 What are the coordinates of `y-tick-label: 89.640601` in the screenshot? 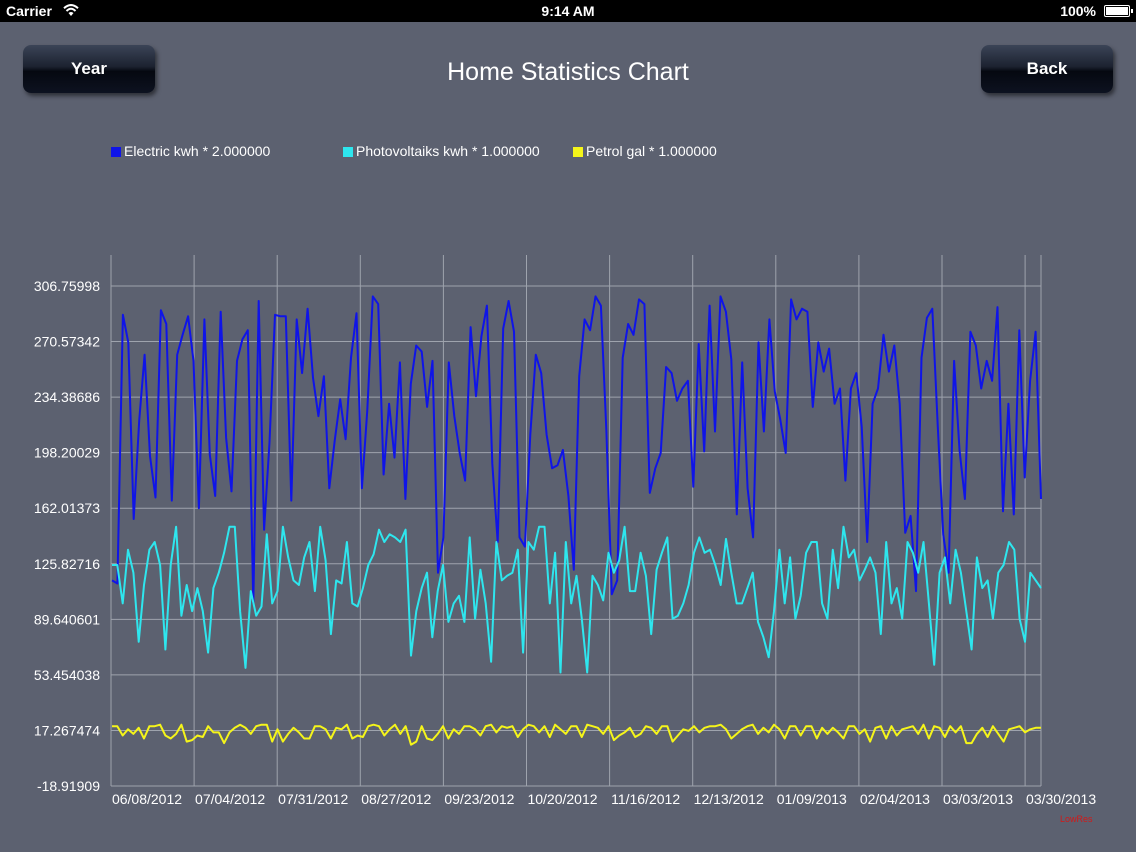 It's located at (67, 619).